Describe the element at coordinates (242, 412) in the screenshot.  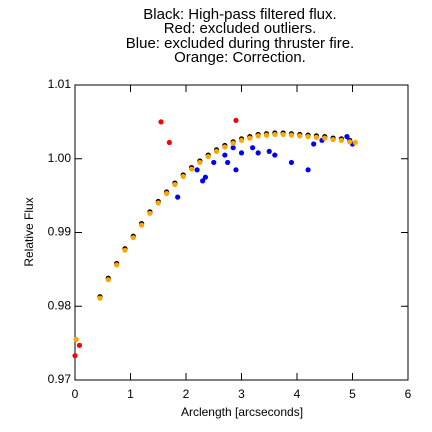
I see `x-axis-label: Arclength [arcseconds]` at that location.